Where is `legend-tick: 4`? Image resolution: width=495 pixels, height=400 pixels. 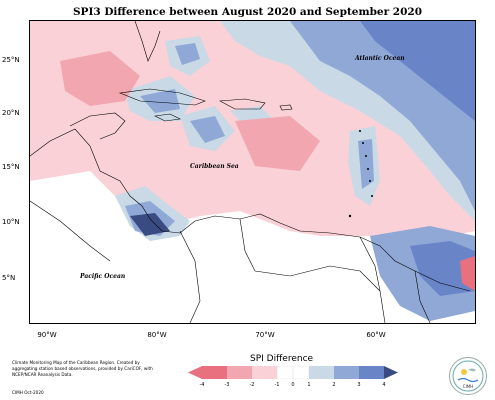
legend-tick: 4 is located at coordinates (384, 385).